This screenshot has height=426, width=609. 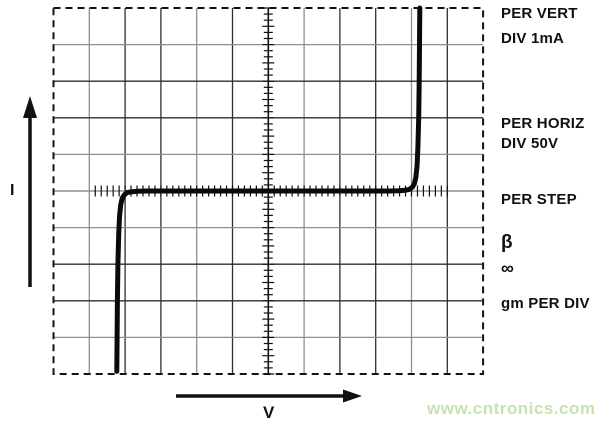 What do you see at coordinates (530, 143) in the screenshot?
I see `readout-per-horiz-value: DIV 50V` at bounding box center [530, 143].